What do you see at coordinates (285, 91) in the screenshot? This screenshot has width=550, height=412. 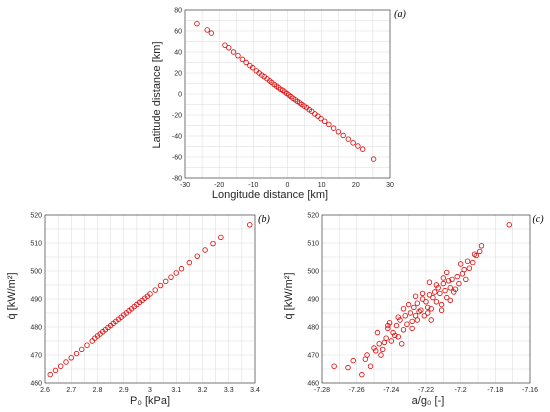 I see `panel-a-points` at bounding box center [285, 91].